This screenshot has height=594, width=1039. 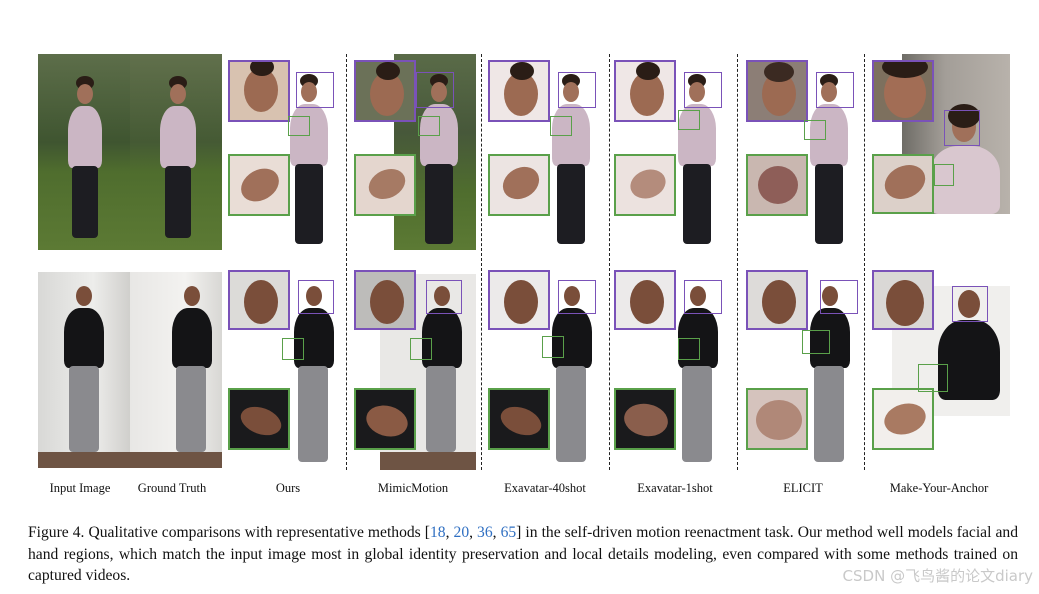 What do you see at coordinates (84, 370) in the screenshot?
I see `photo-input-row2` at bounding box center [84, 370].